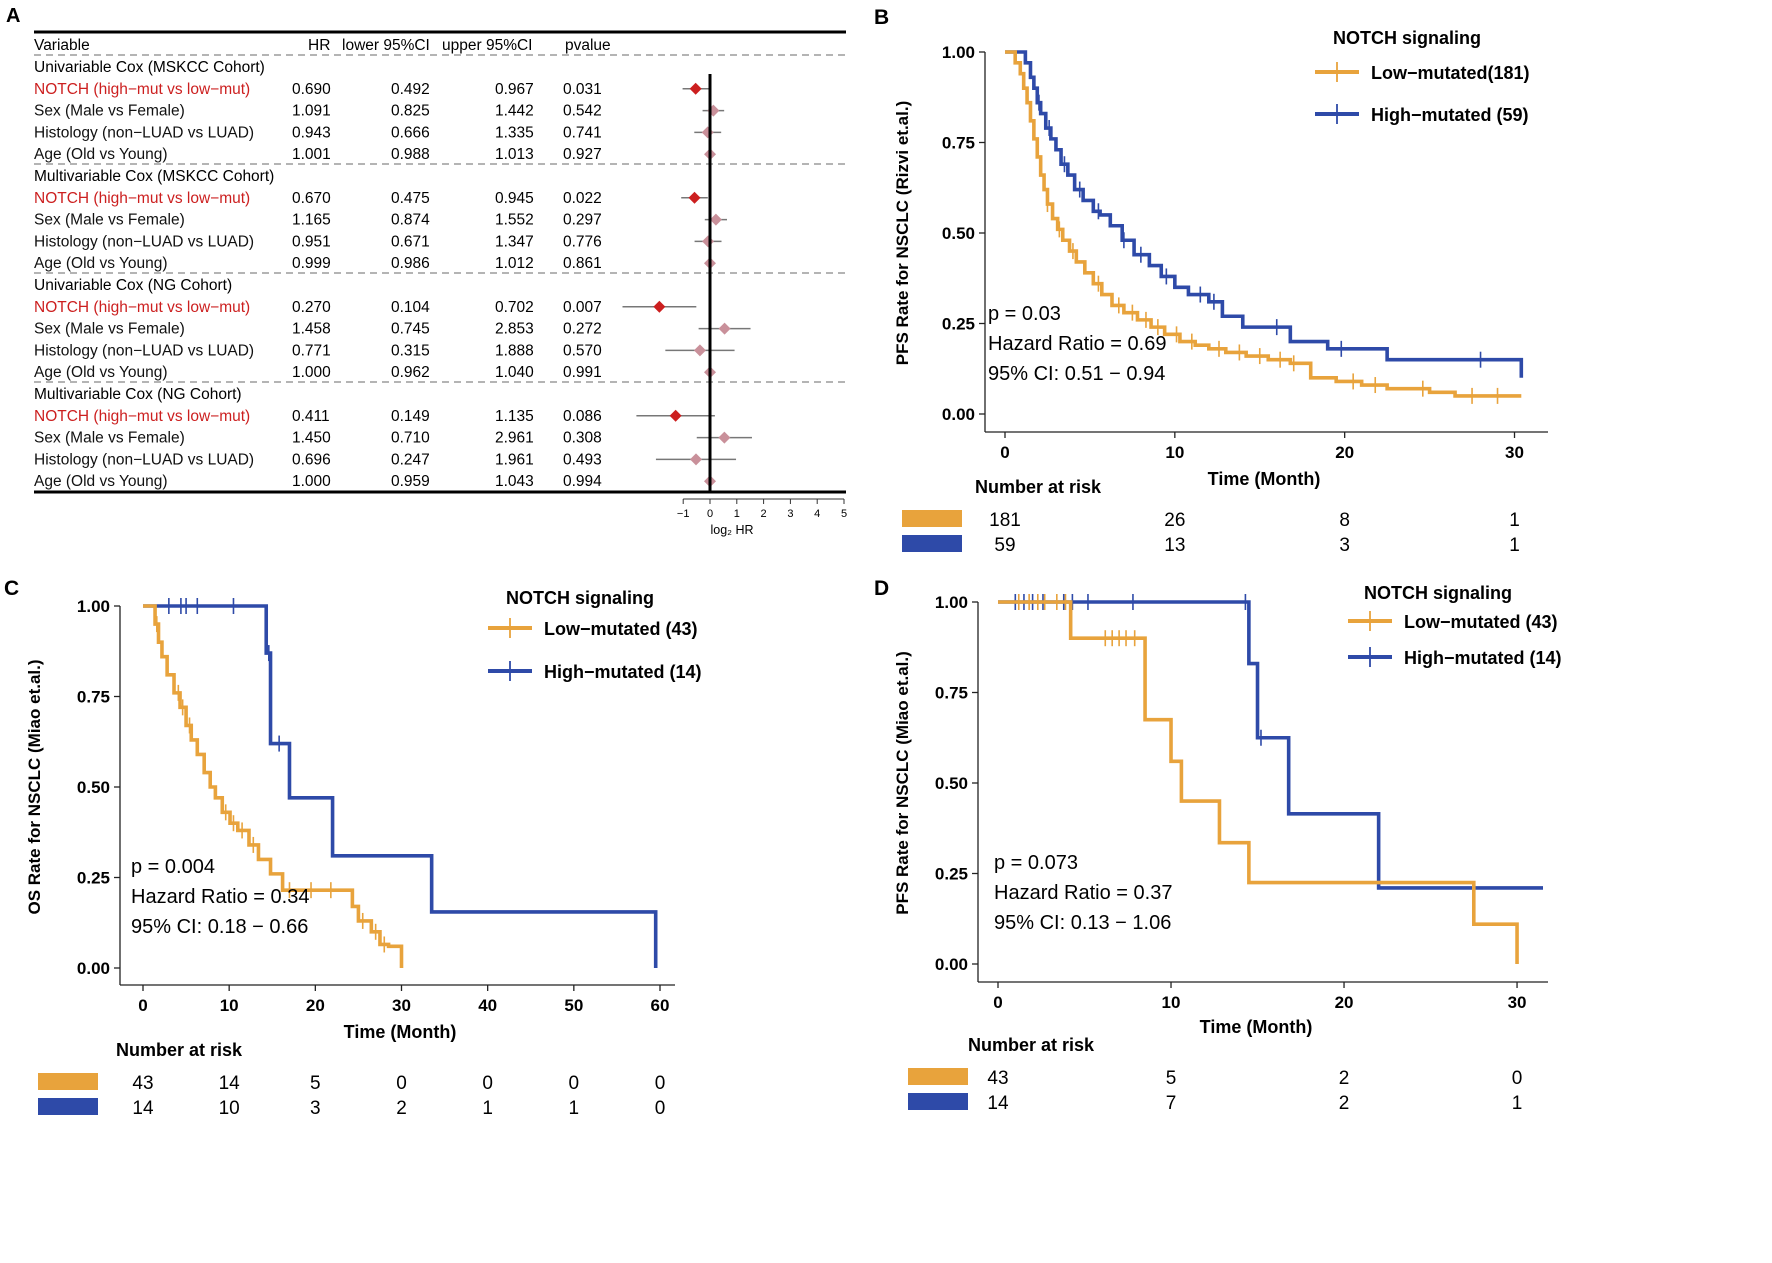 This screenshot has height=1263, width=1772. I want to click on forest-x-tick-label: 5, so click(844, 514).